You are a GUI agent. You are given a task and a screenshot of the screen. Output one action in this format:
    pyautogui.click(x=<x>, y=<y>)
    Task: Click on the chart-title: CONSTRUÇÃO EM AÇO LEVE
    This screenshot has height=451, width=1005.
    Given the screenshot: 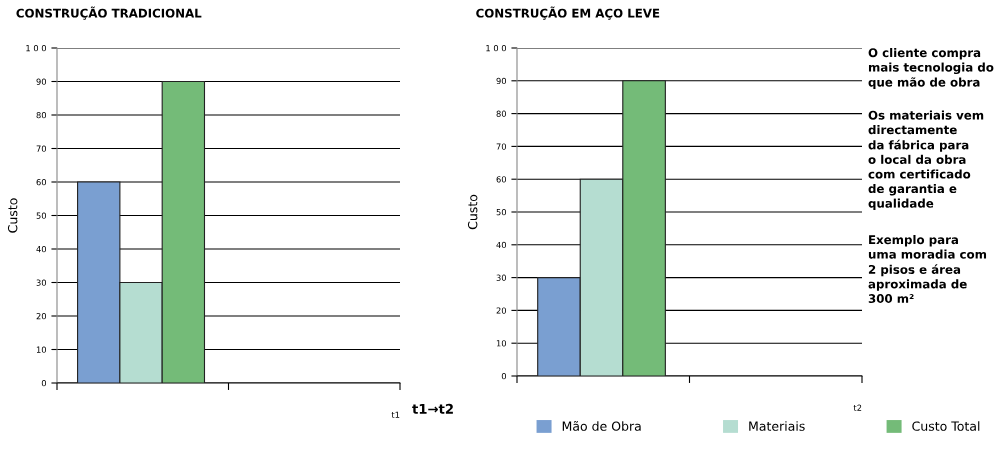 What is the action you would take?
    pyautogui.click(x=568, y=13)
    